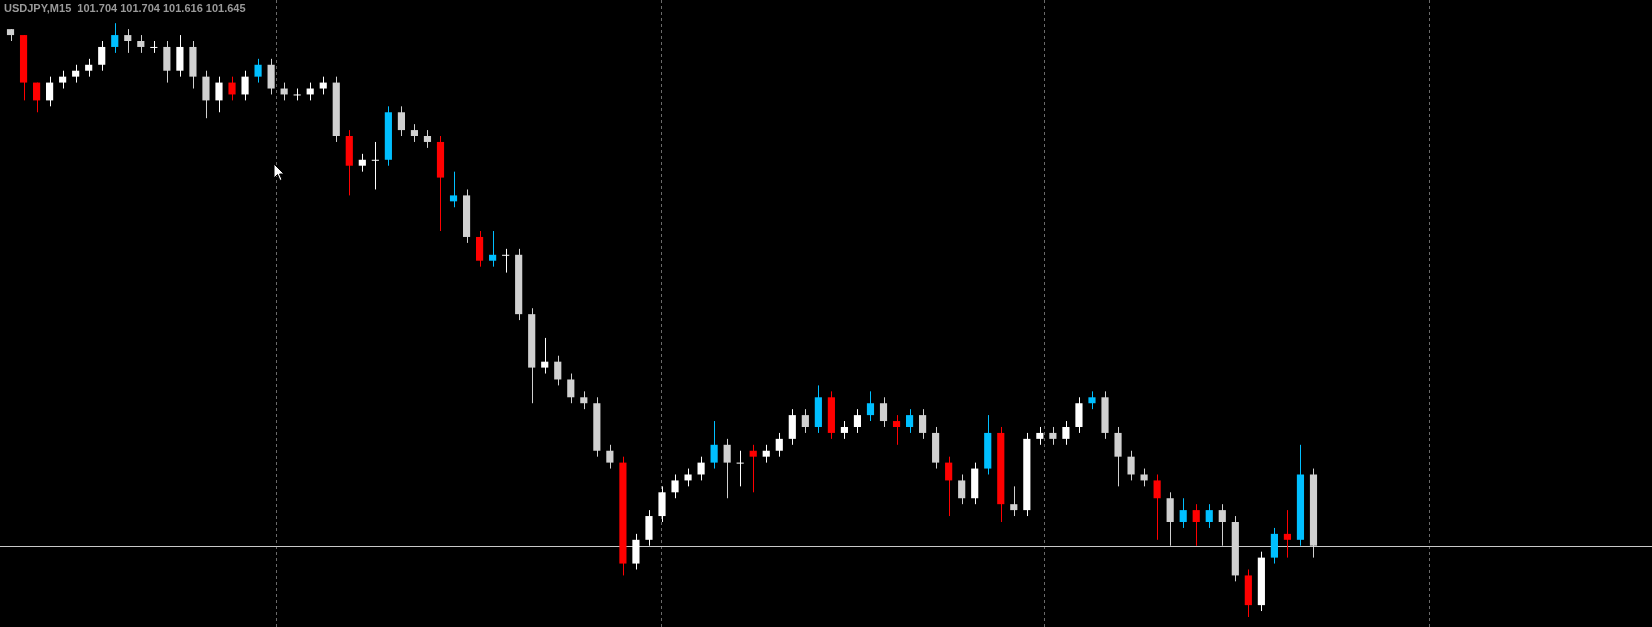 Image resolution: width=1652 pixels, height=627 pixels. Describe the element at coordinates (125, 7) in the screenshot. I see `chart-title: USDJPY,M15 101.704 101.704 101.616 101.645` at that location.